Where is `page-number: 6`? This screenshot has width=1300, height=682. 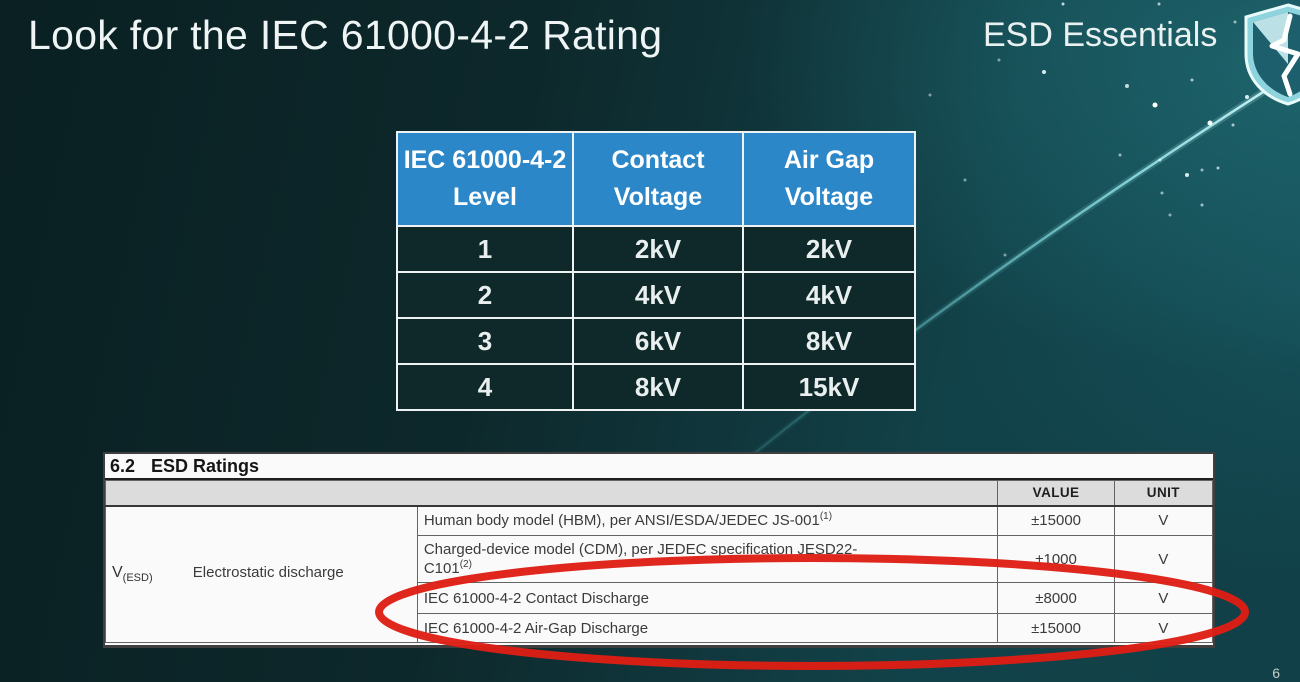 page-number: 6 is located at coordinates (1276, 673).